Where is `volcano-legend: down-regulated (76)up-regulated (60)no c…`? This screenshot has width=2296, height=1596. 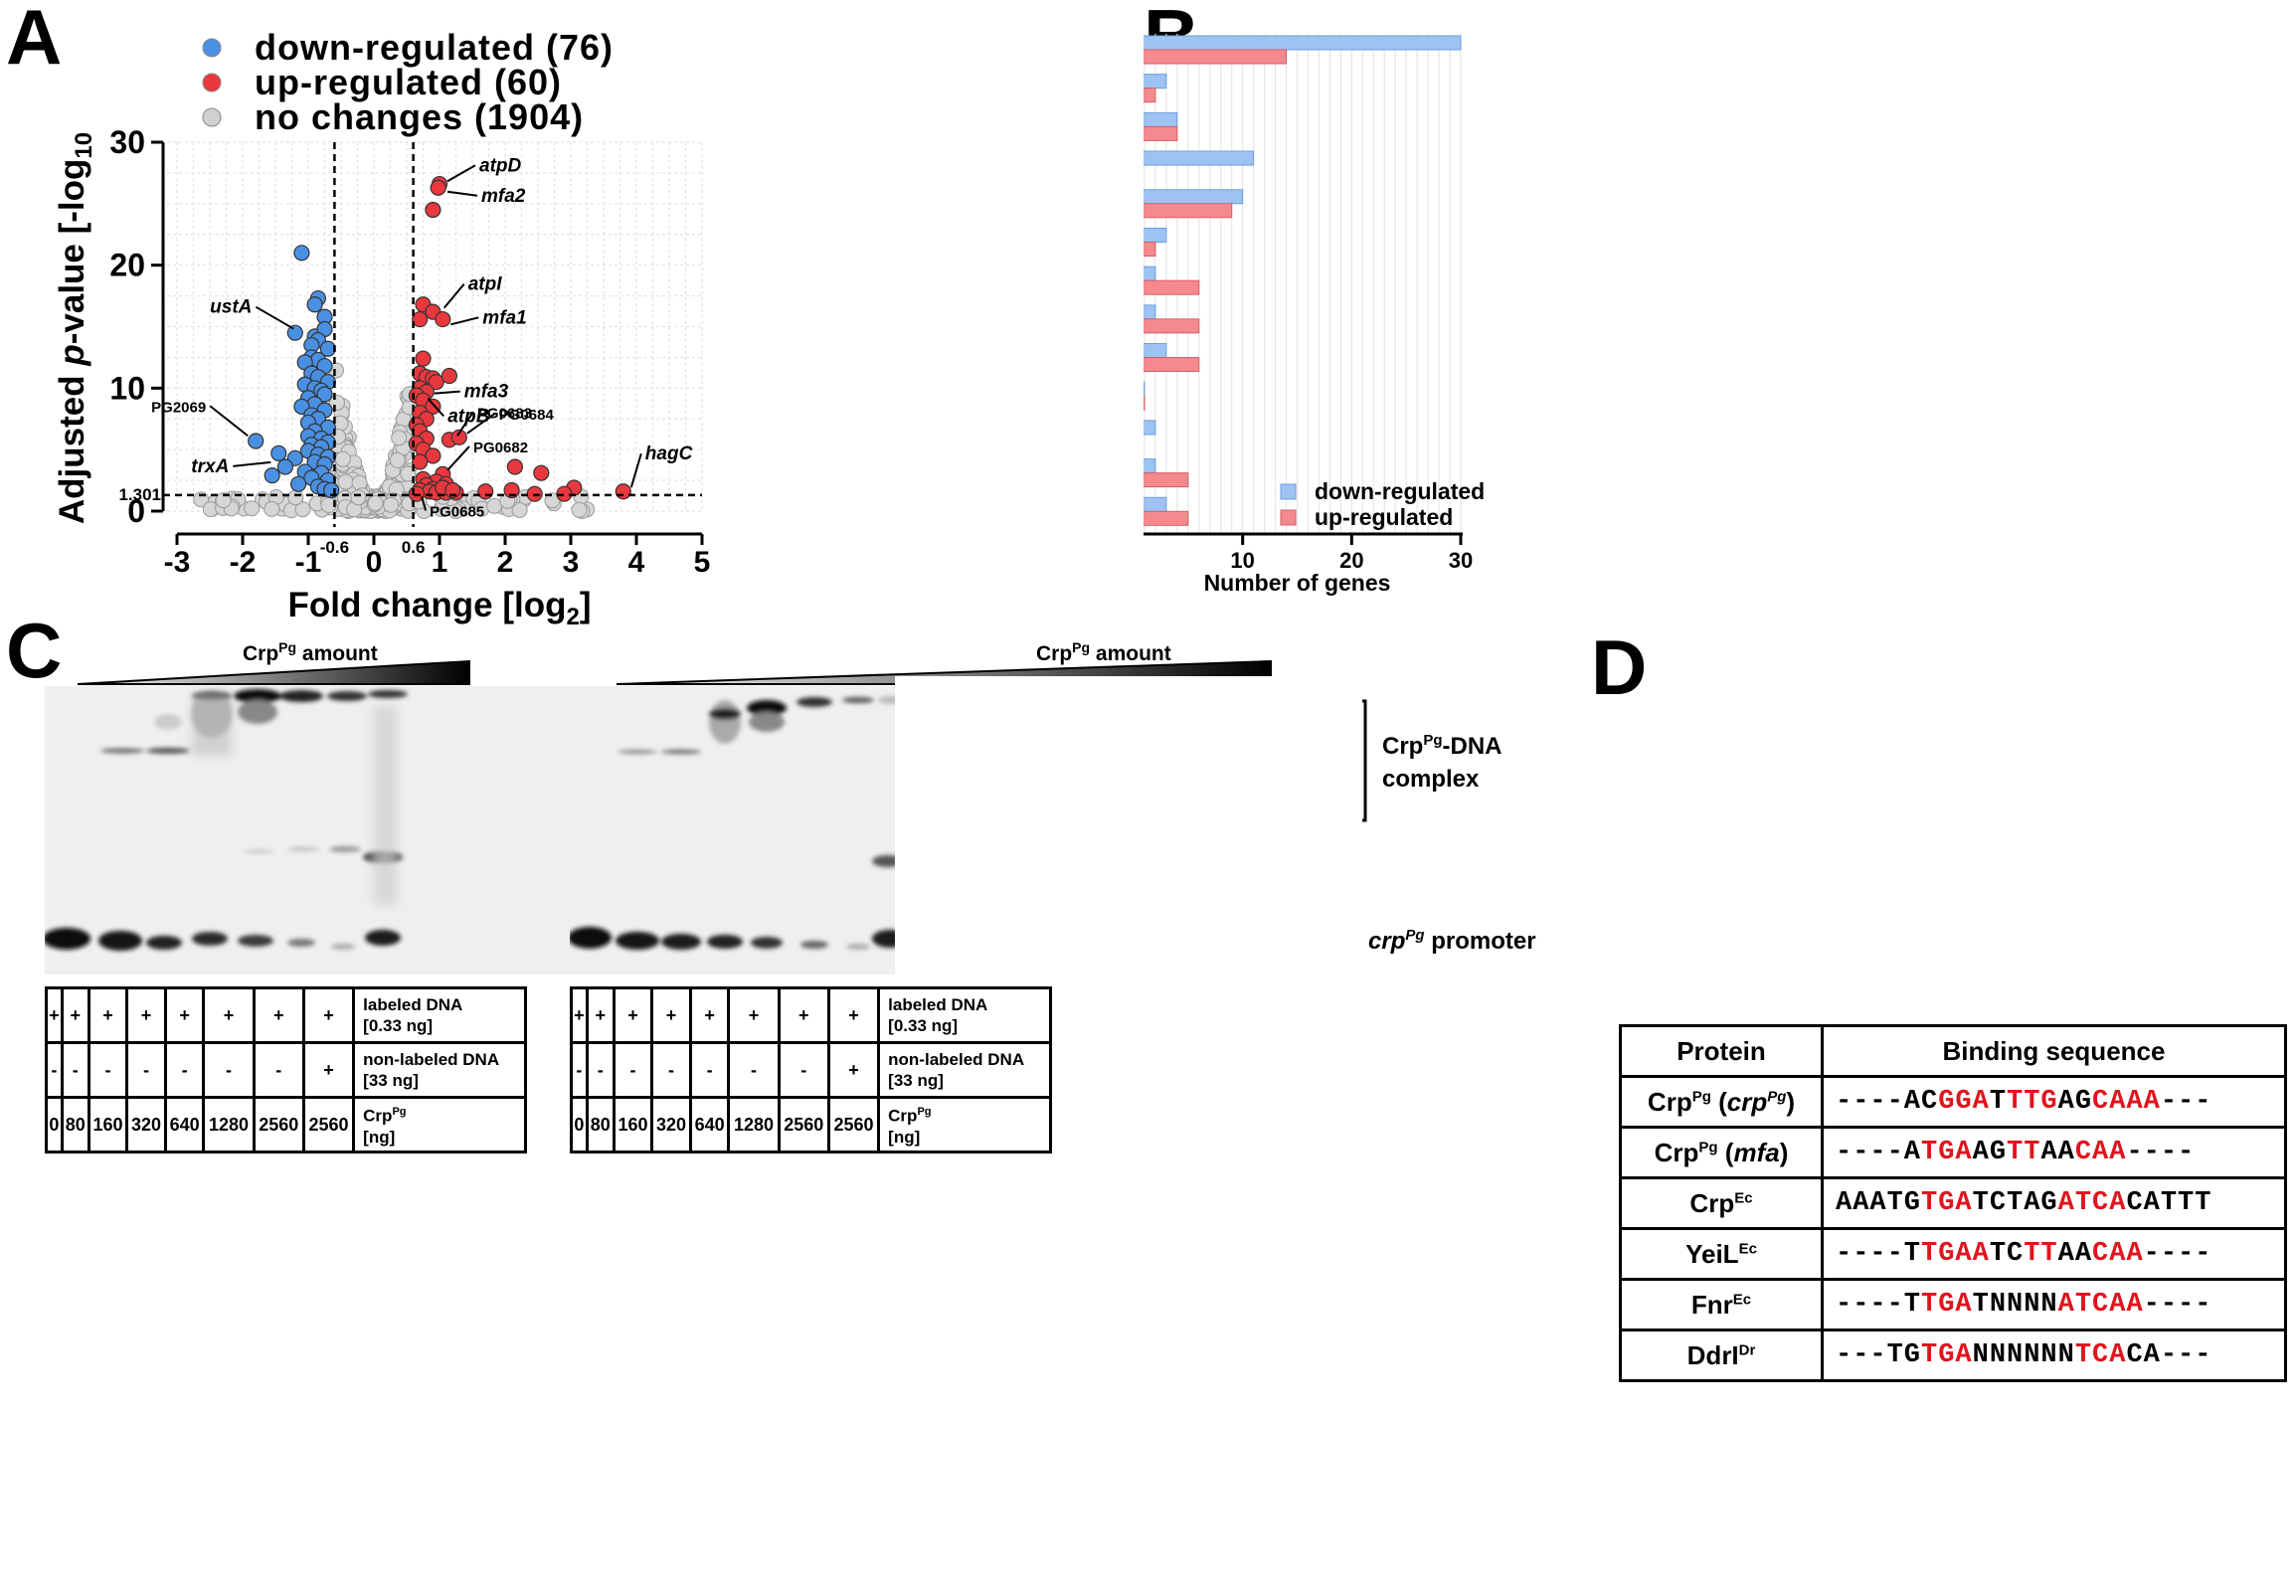 volcano-legend: down-regulated (76)up-regulated (60)no c… is located at coordinates (407, 82).